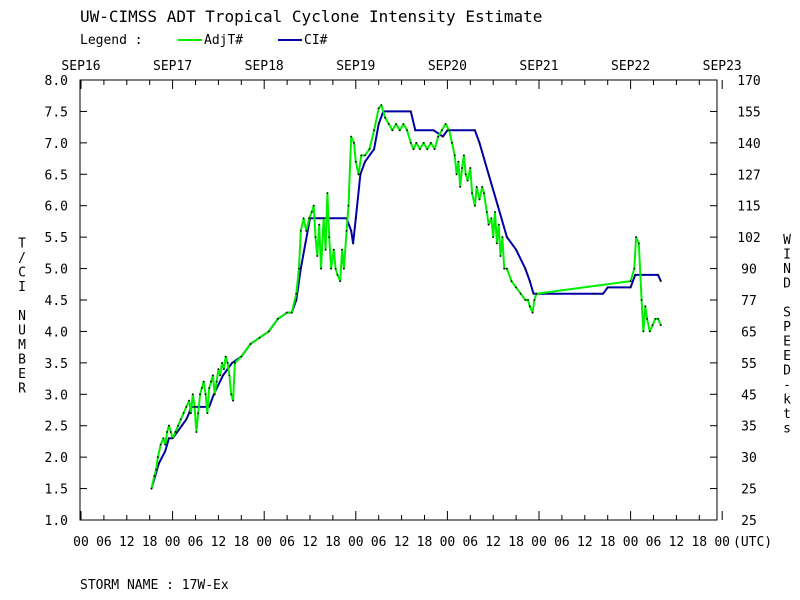  I want to click on y-tick-label-right: 77, so click(749, 301).